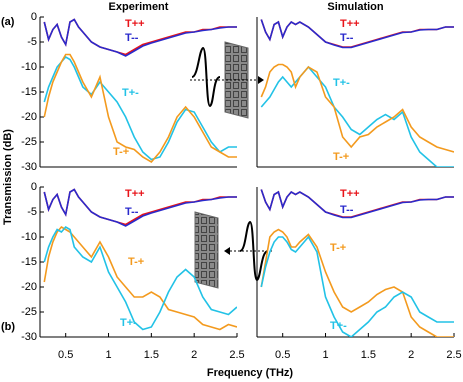 The image size is (463, 382). What do you see at coordinates (355, 7) in the screenshot?
I see `panel-title: Simulation` at bounding box center [355, 7].